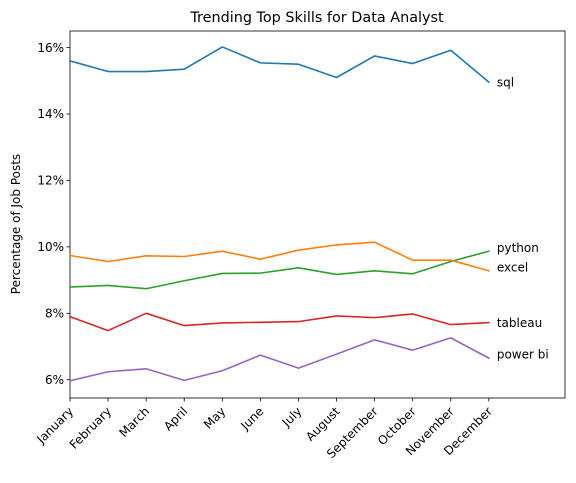 Image resolution: width=576 pixels, height=483 pixels. What do you see at coordinates (279, 256) in the screenshot?
I see `series-line-excel` at bounding box center [279, 256].